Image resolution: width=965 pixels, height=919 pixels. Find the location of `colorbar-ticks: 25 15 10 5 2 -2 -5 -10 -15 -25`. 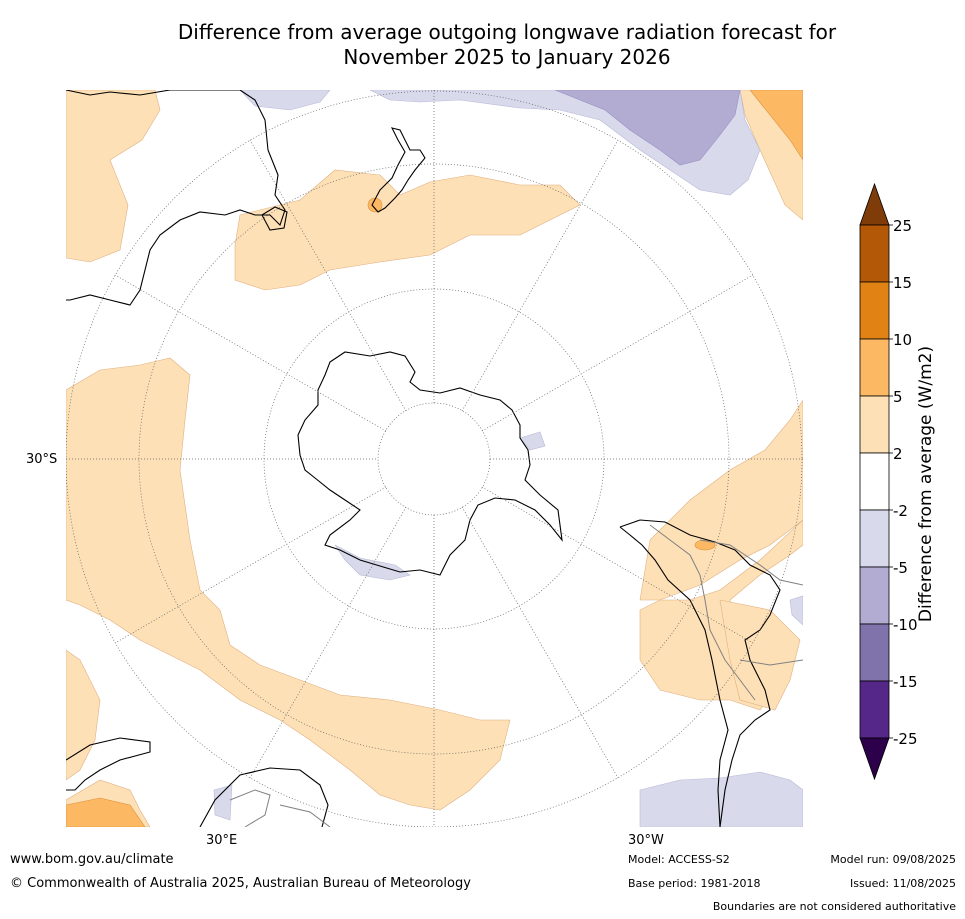

colorbar-ticks: 25 15 10 5 2 -2 -5 -10 -15 -25 is located at coordinates (903, 482).